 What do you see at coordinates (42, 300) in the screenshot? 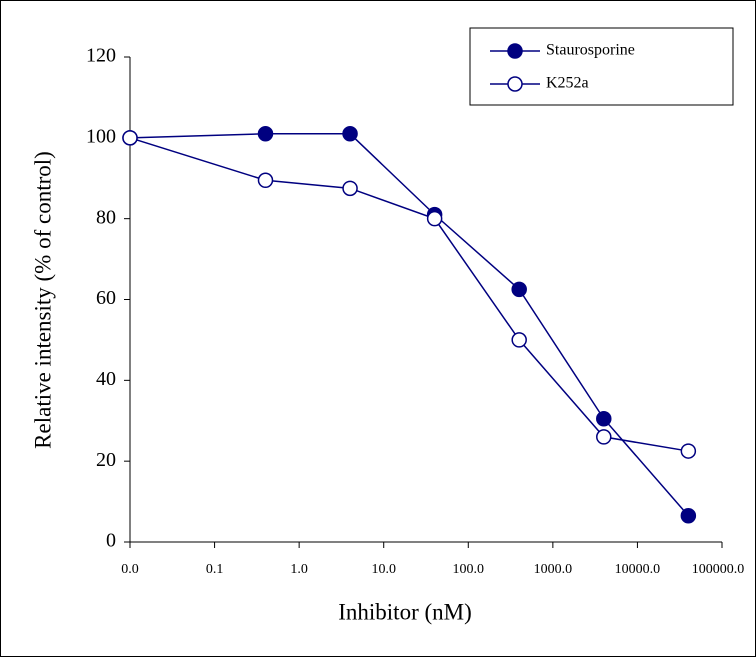
I see `y-axis-title: Relative intensity (% of control)` at bounding box center [42, 300].